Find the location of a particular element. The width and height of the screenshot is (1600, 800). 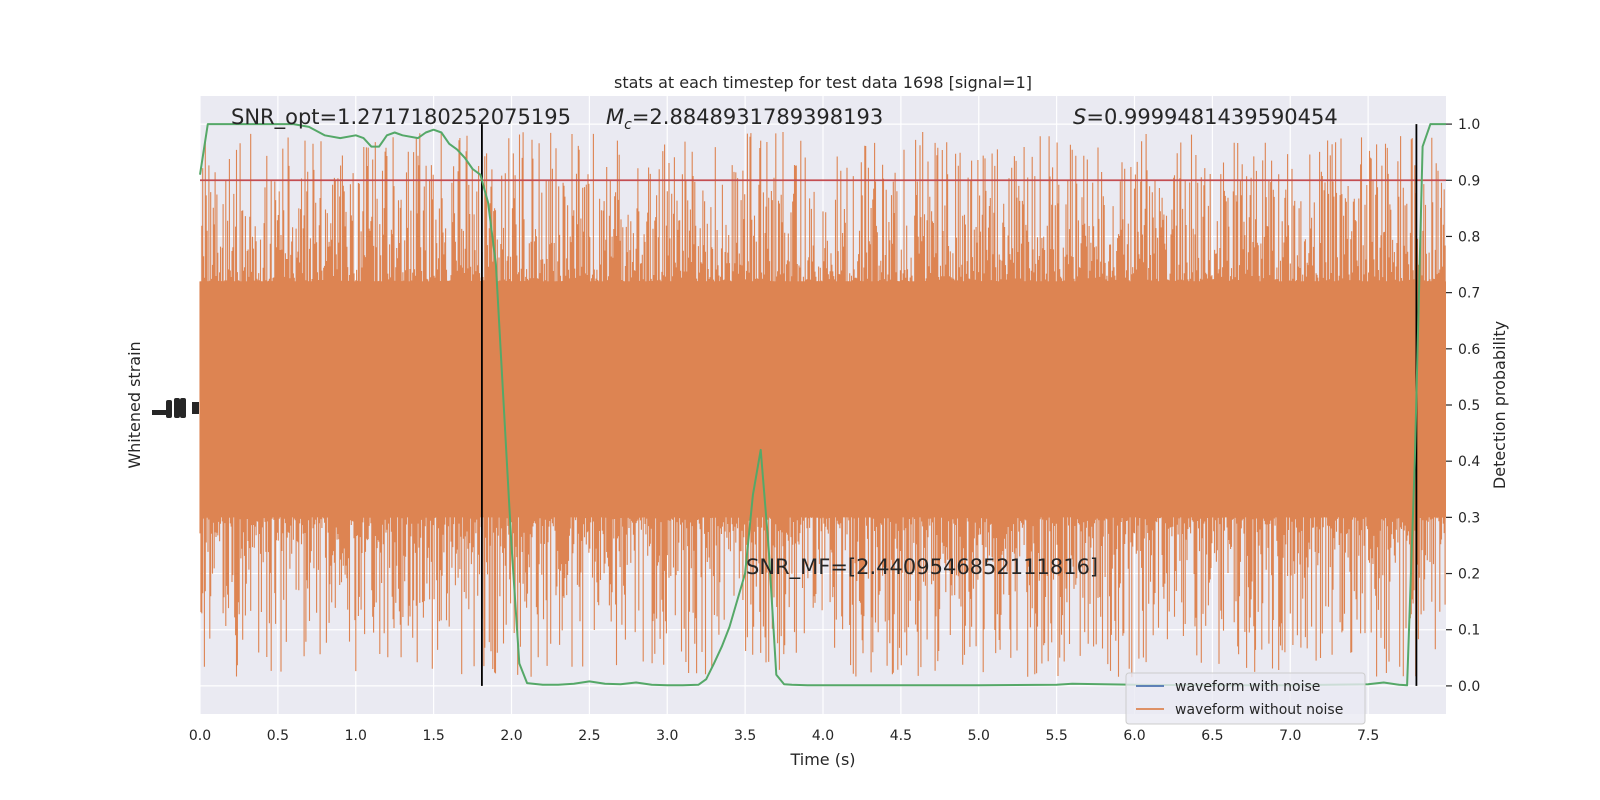

x-tick-label: 6.0 is located at coordinates (1134, 736).